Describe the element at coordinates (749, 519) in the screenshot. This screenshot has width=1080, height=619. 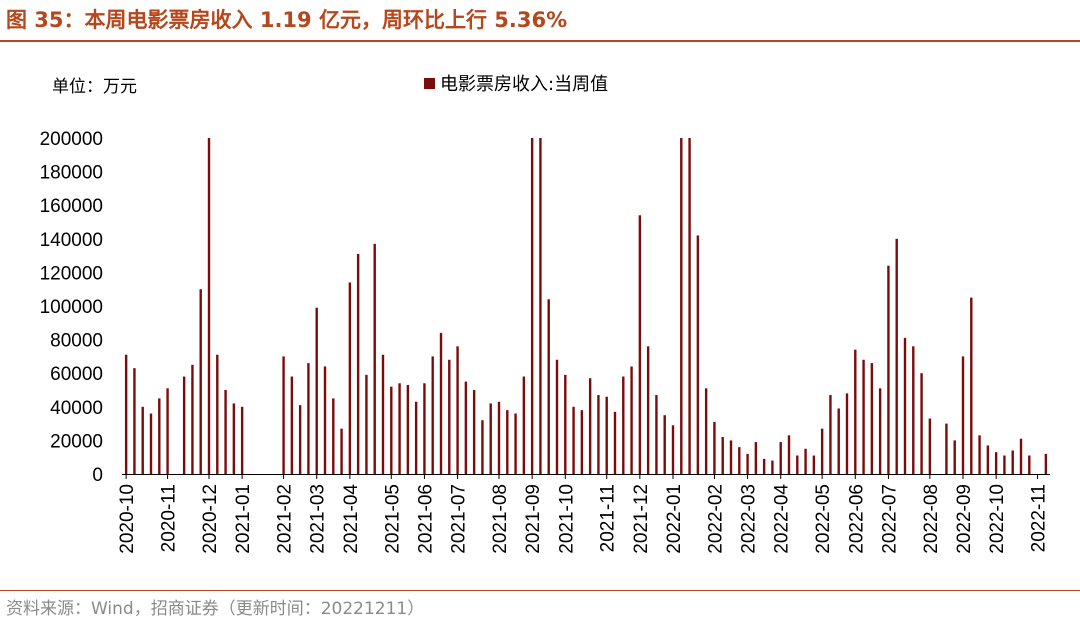
I see `x-tick-label: 2022-03` at that location.